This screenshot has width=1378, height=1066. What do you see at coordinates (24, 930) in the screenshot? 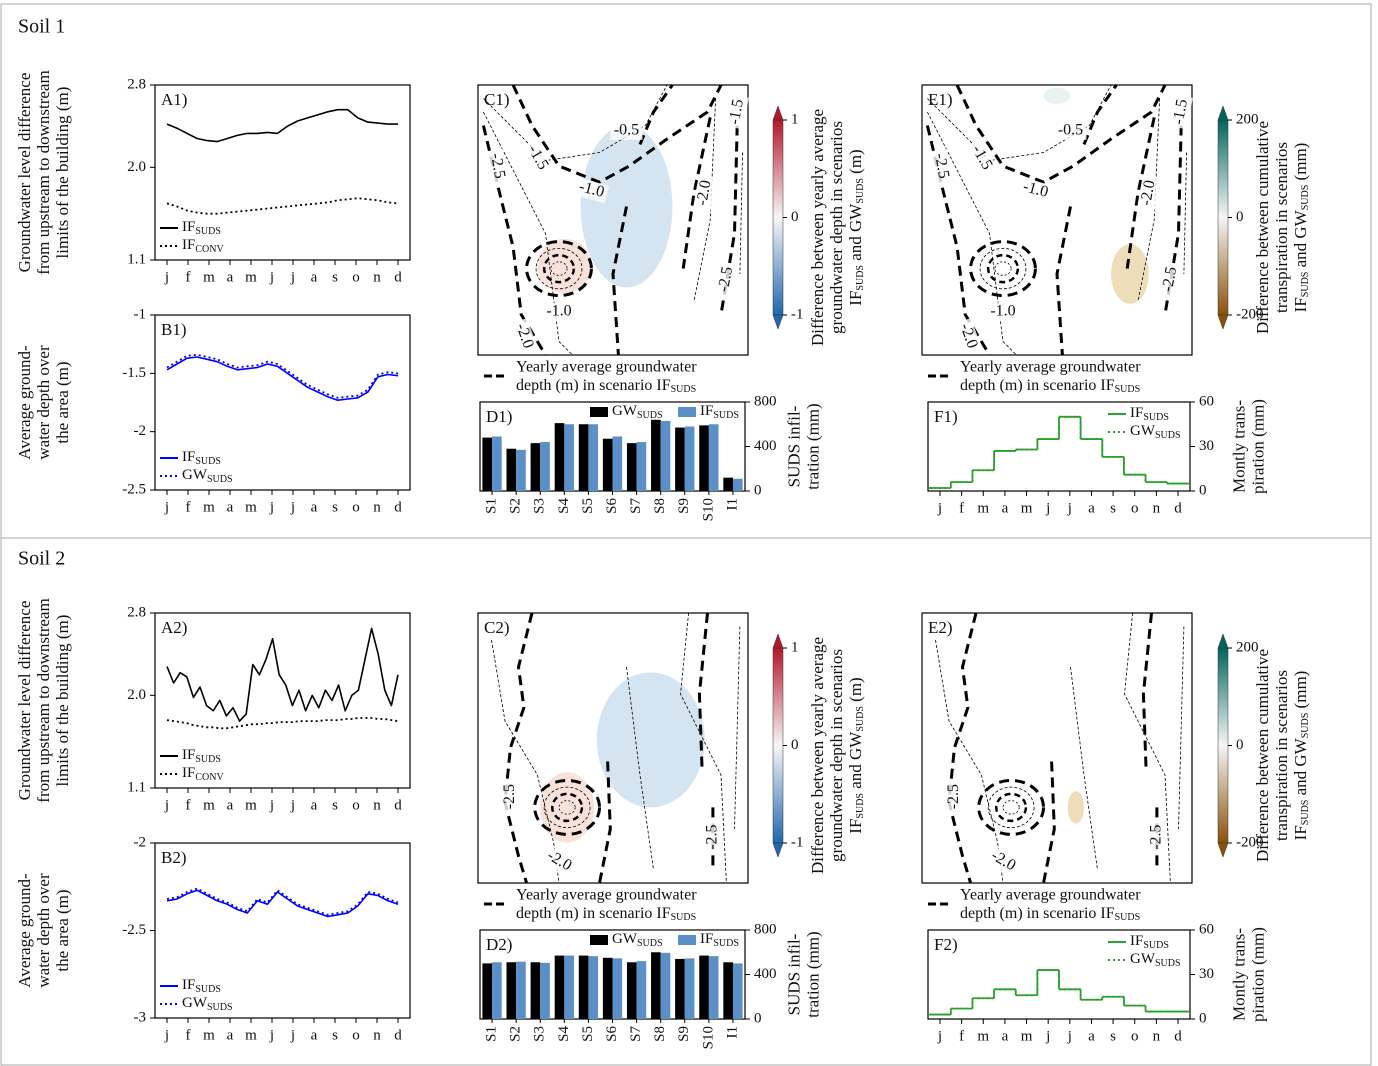
I see `axis-label-line: Average ground-` at bounding box center [24, 930].